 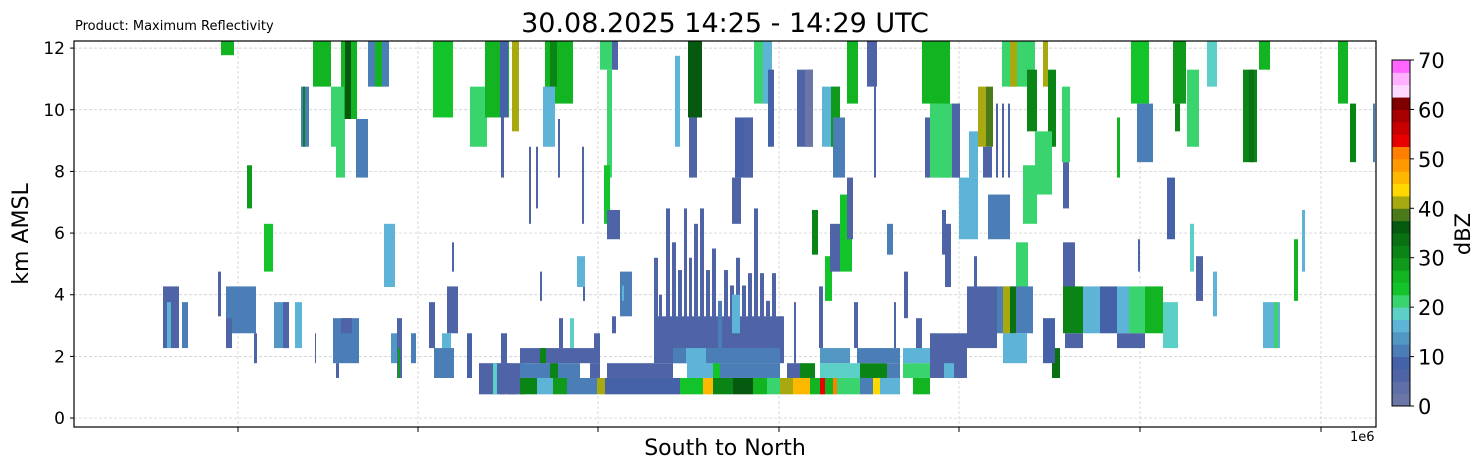 What do you see at coordinates (1431, 358) in the screenshot?
I see `colorbar-tick-label: 10` at bounding box center [1431, 358].